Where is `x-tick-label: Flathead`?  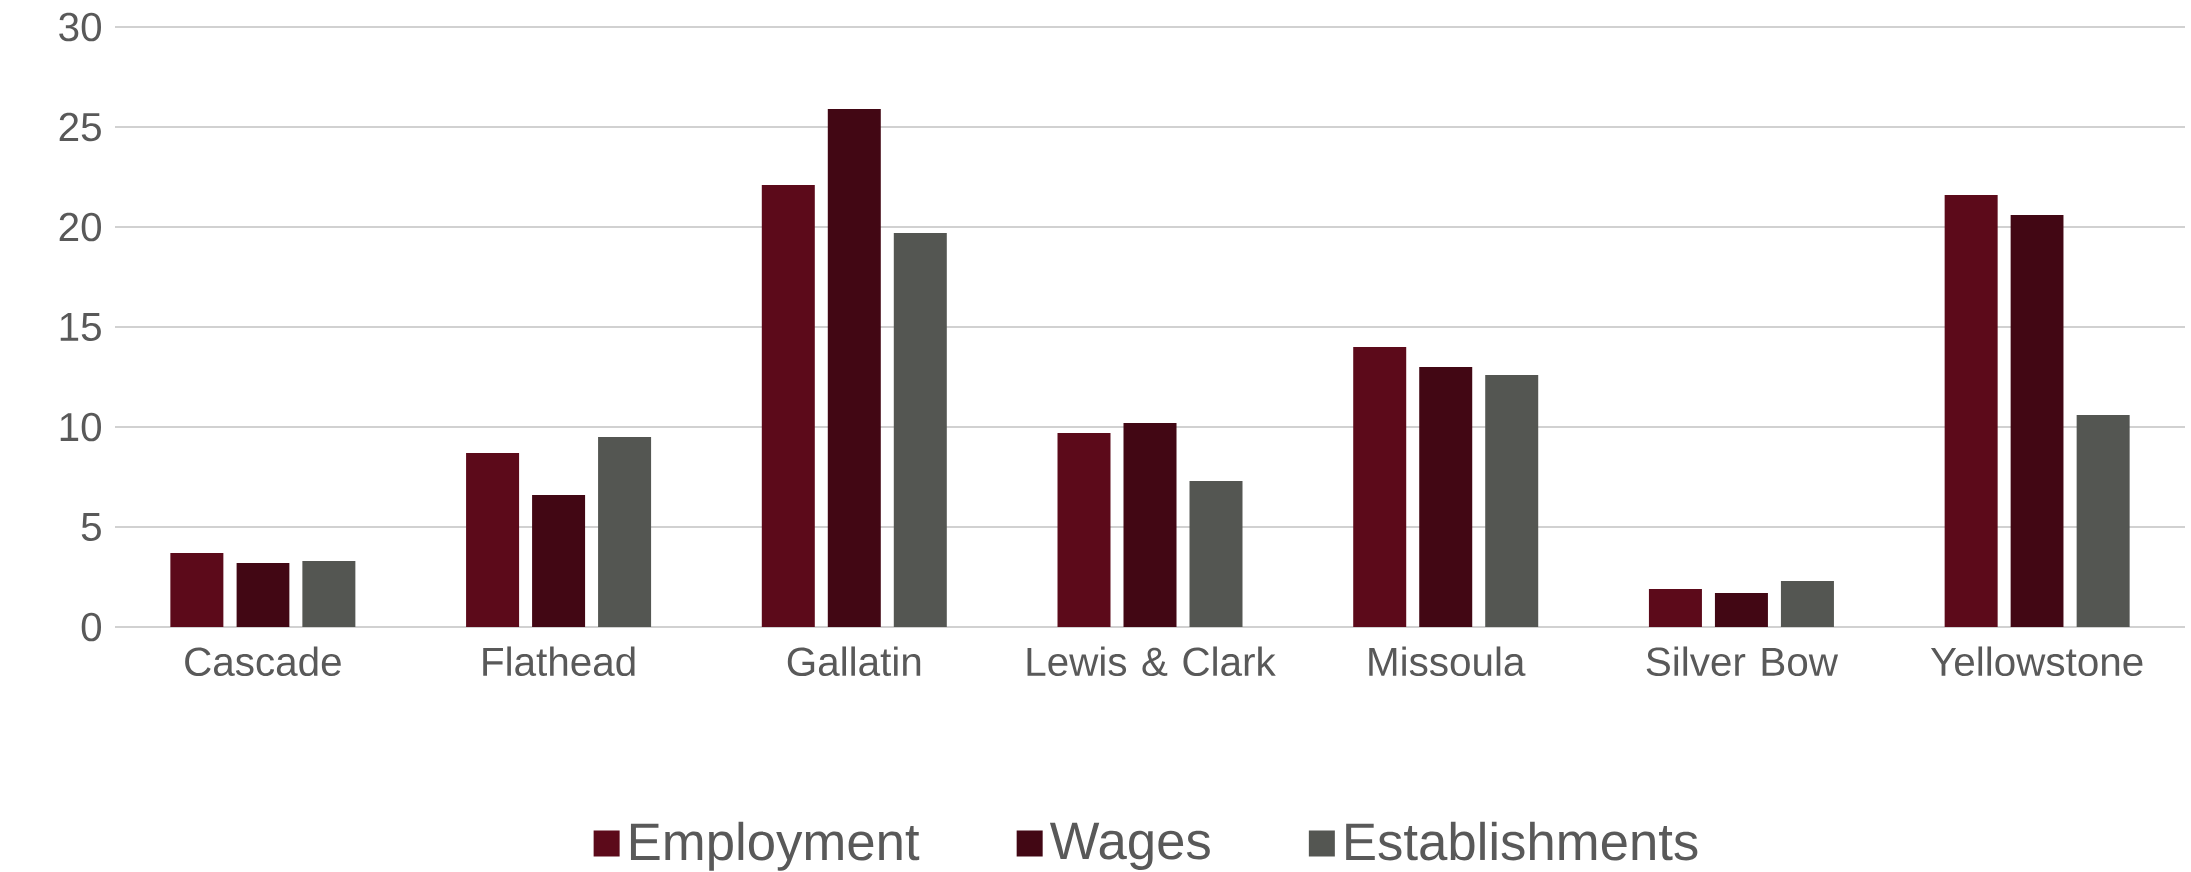
x-tick-label: Flathead is located at coordinates (559, 661).